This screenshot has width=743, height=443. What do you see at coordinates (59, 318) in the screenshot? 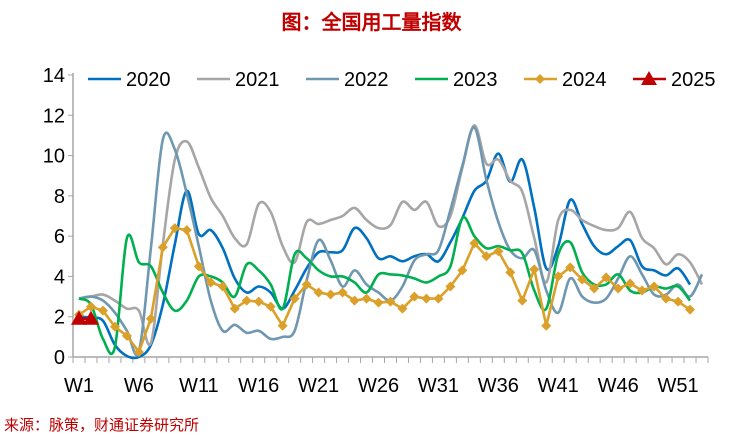
I see `y-tick-label: 2` at bounding box center [59, 318].